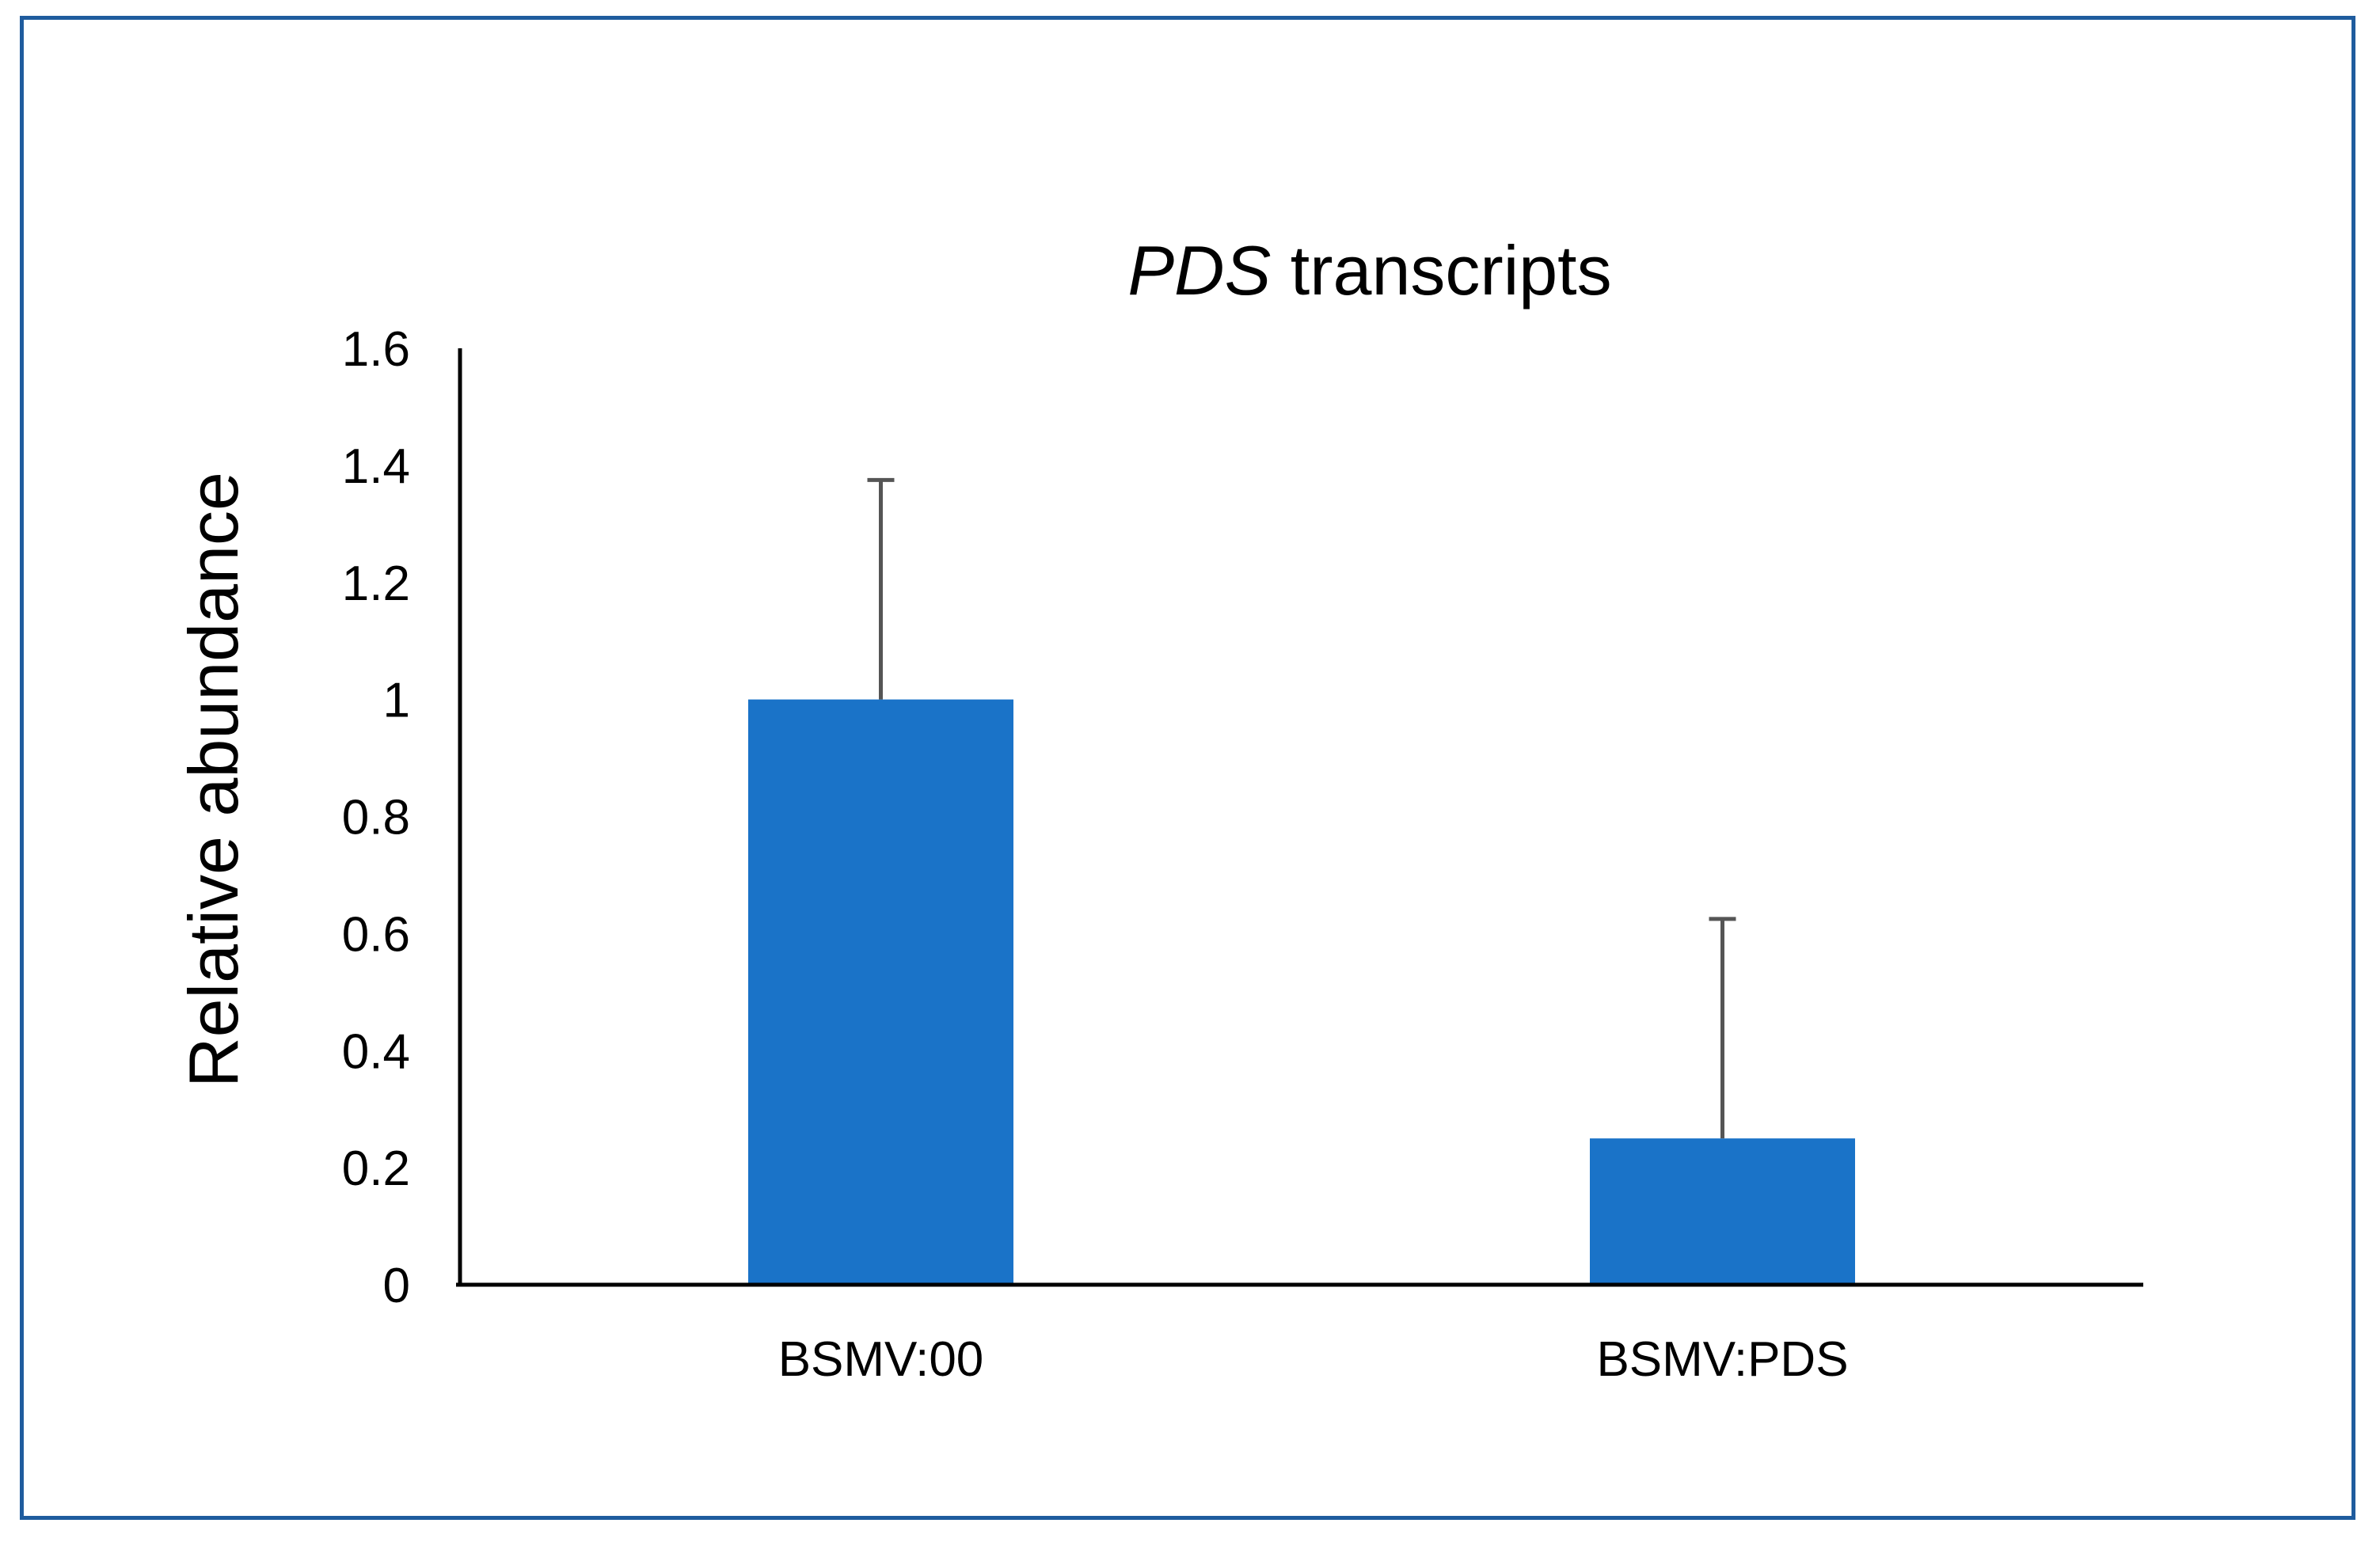 The width and height of the screenshot is (2380, 1542). Describe the element at coordinates (376, 1168) in the screenshot. I see `y-tick-label: 0.2` at that location.